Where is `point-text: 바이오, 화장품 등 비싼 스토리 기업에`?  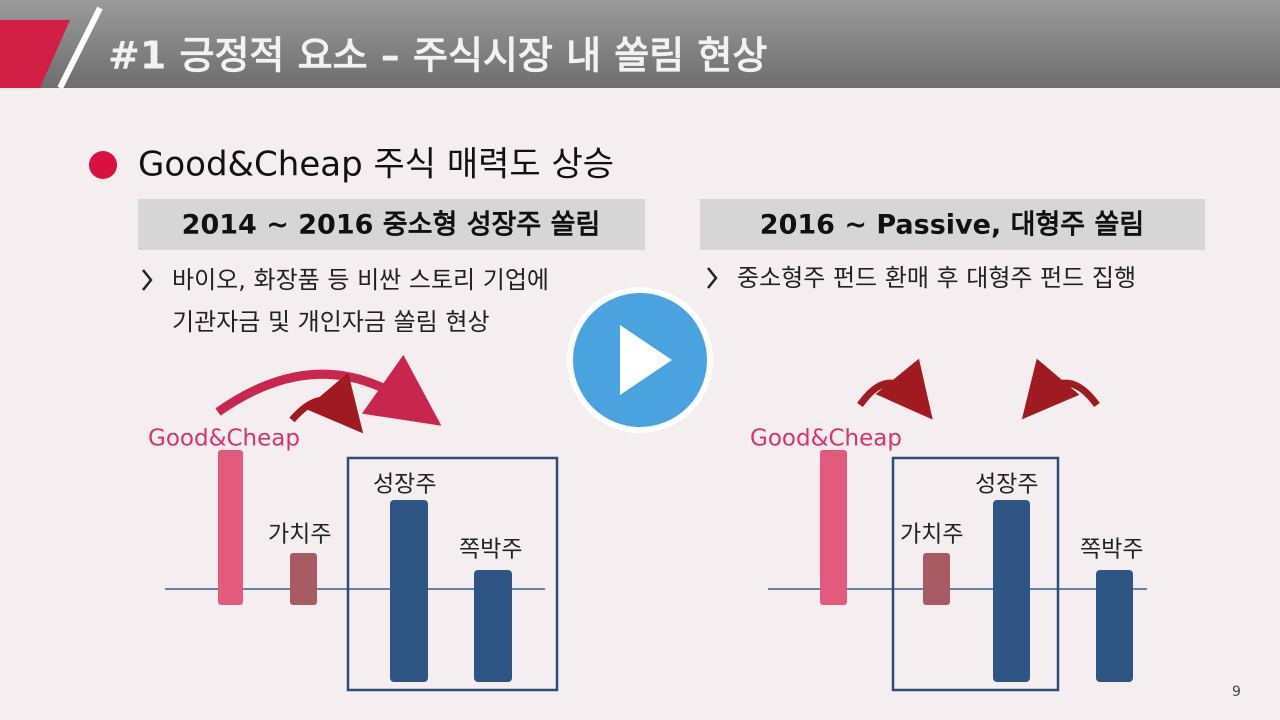 point-text: 바이오, 화장품 등 비싼 스토리 기업에 is located at coordinates (360, 280).